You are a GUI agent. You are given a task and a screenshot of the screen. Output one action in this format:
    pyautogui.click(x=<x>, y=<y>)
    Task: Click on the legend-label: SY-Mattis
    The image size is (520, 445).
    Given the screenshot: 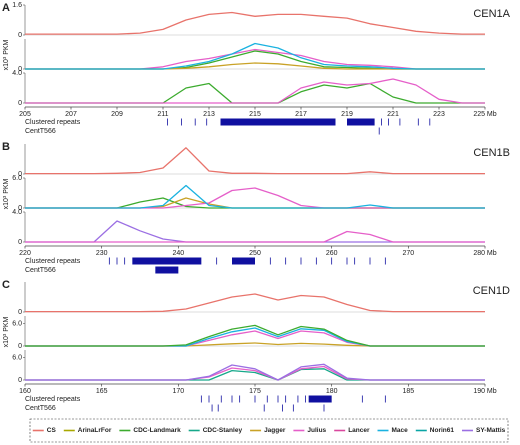 What is the action you would take?
    pyautogui.click(x=491, y=430)
    